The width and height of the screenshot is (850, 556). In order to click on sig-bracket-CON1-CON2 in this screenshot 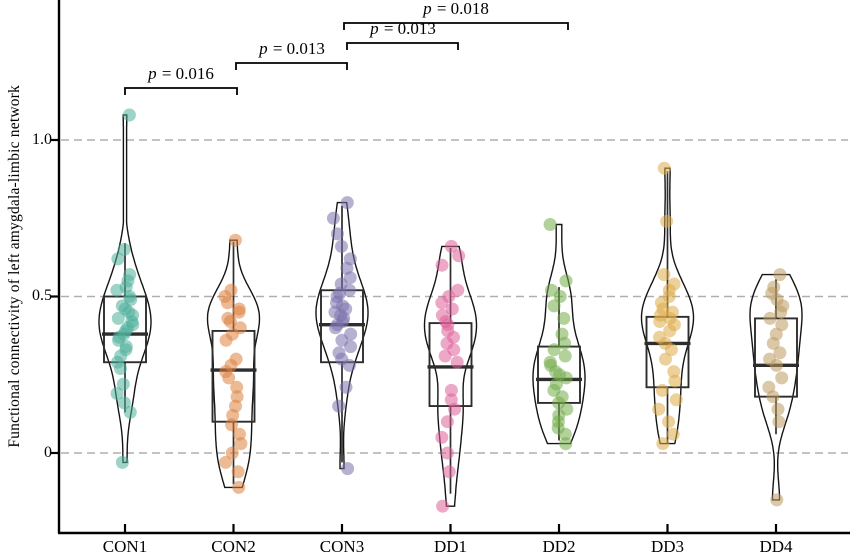, I will do `click(181, 91)`.